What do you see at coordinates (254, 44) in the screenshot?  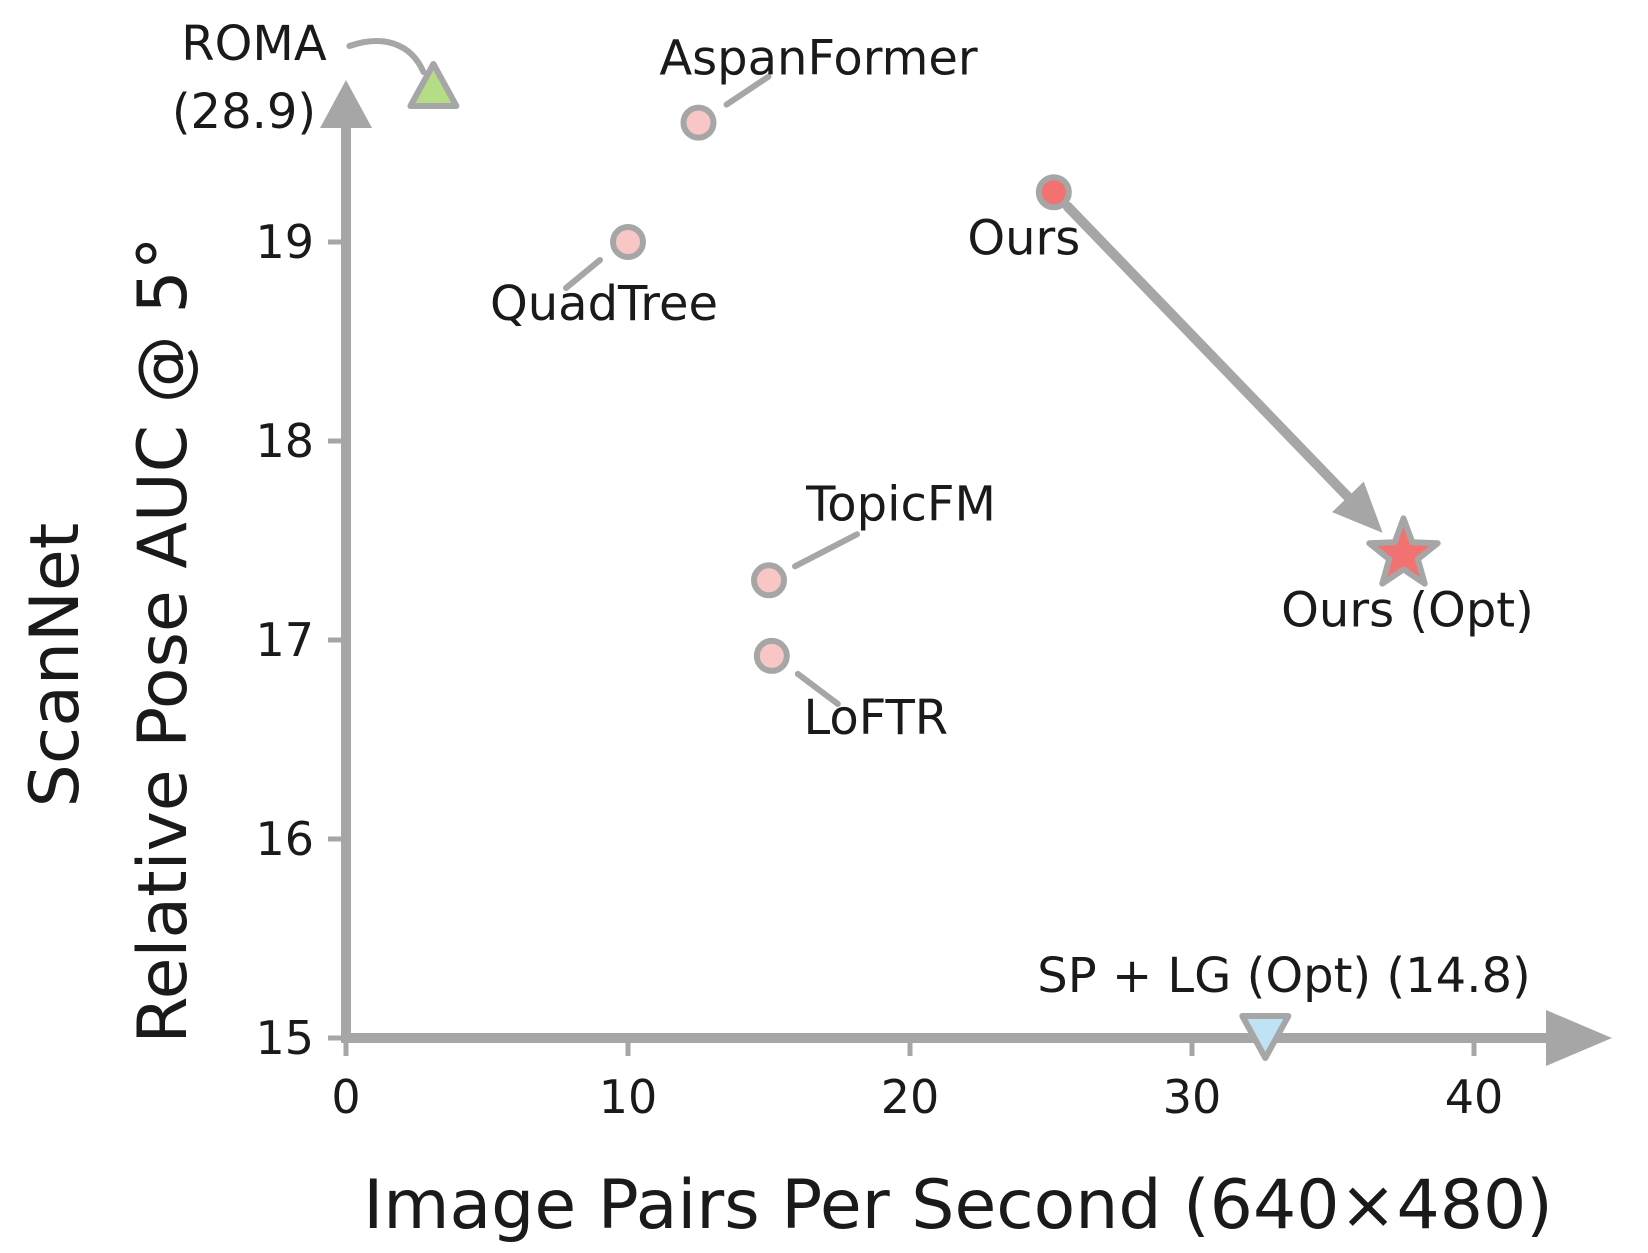 I see `label-roma-name: ROMA` at bounding box center [254, 44].